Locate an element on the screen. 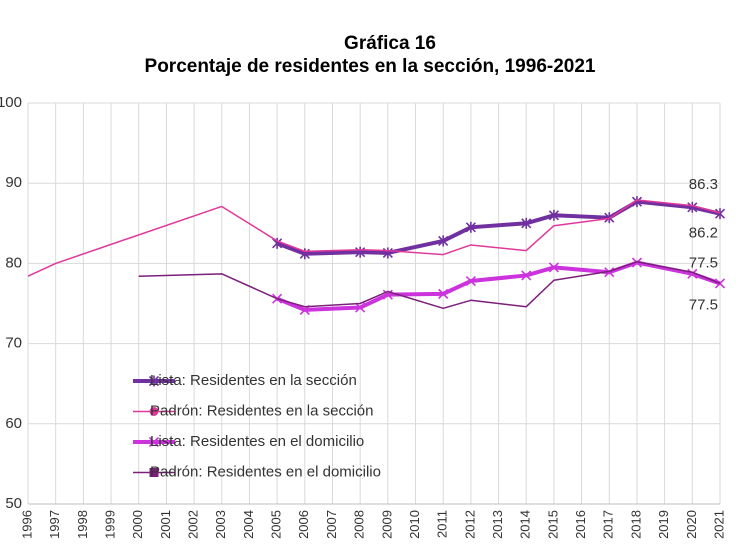  x-tick-label: 2002 is located at coordinates (193, 524).